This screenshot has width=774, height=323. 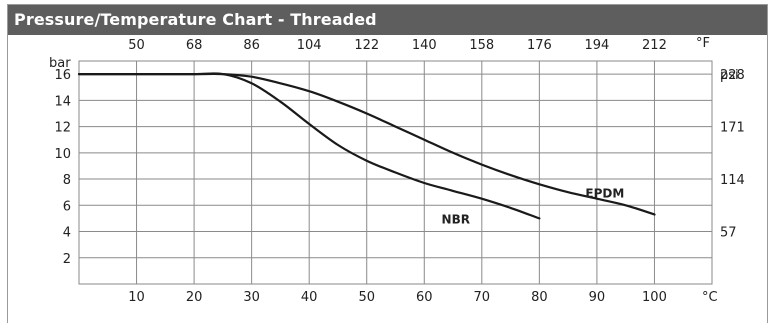 What do you see at coordinates (136, 297) in the screenshot?
I see `x-tick-label: 10` at bounding box center [136, 297].